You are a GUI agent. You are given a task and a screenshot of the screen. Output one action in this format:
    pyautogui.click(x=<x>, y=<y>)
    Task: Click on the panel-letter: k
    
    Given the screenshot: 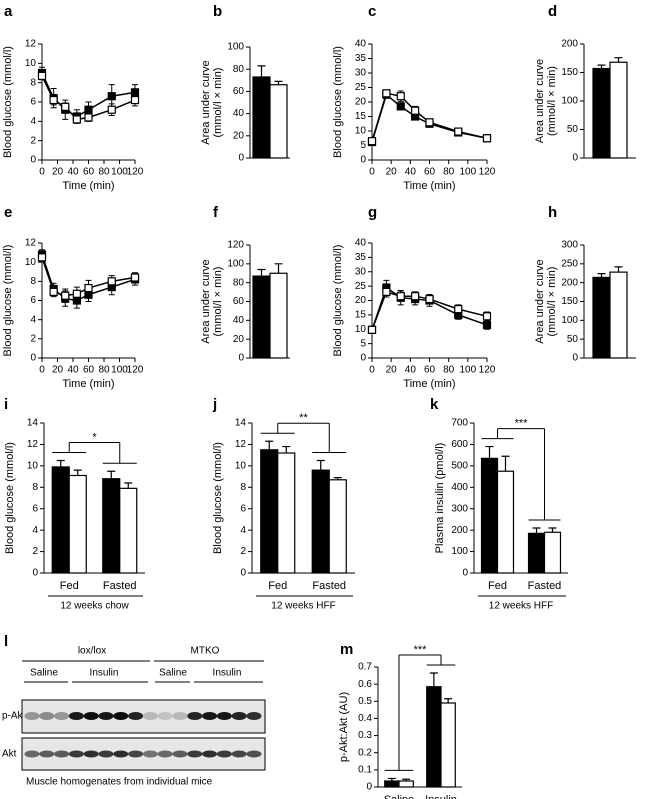 What is the action you would take?
    pyautogui.click(x=434, y=404)
    